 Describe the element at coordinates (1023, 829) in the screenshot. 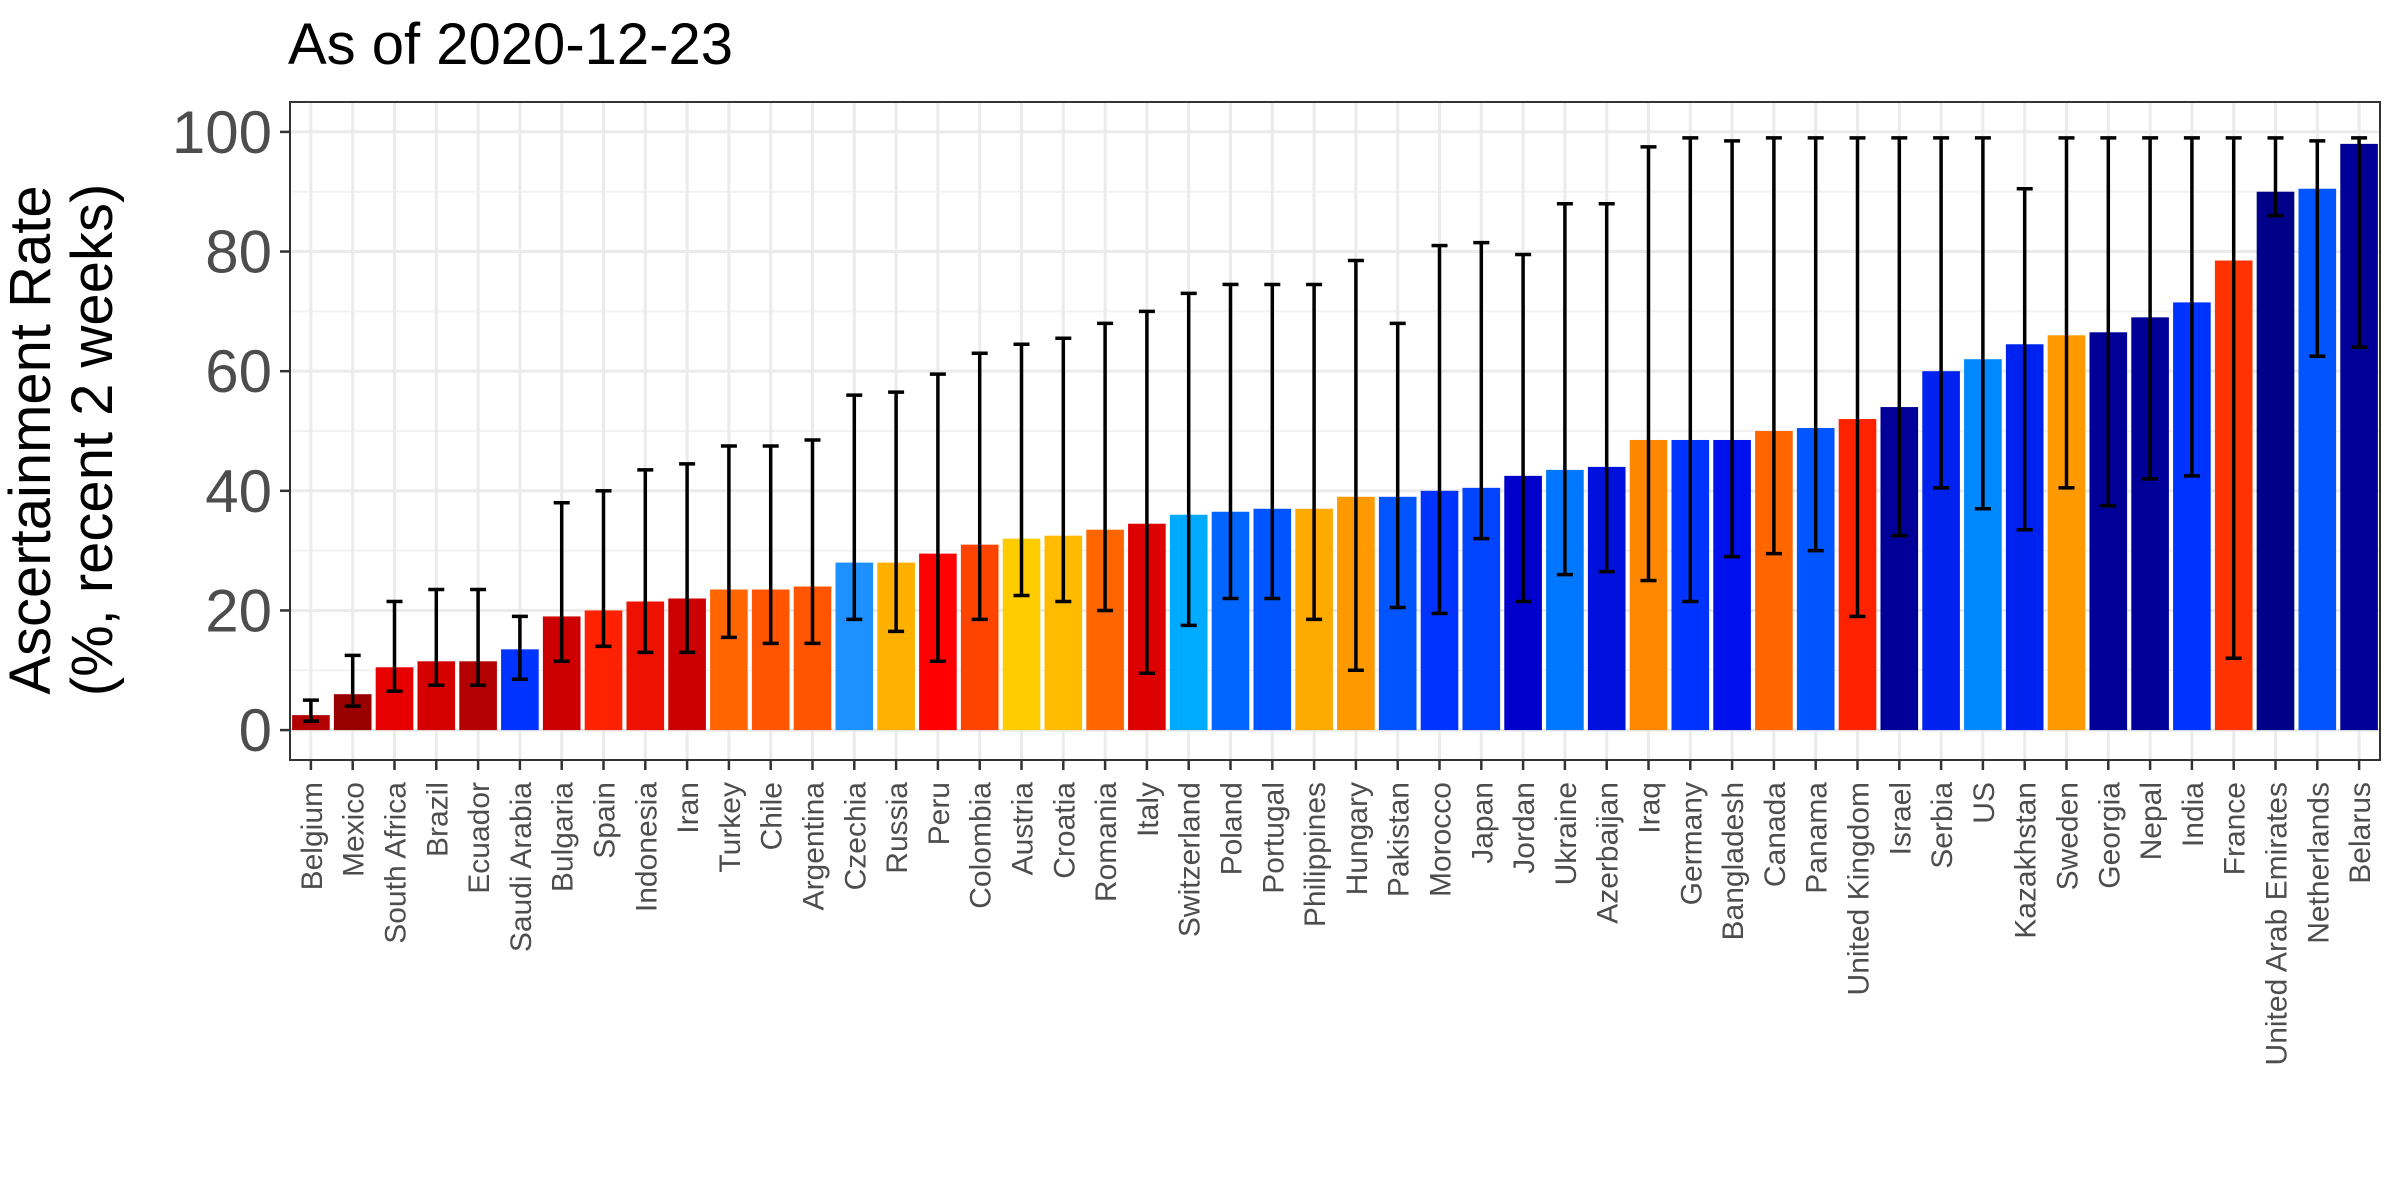

I see `x-tick-label: Austria` at that location.